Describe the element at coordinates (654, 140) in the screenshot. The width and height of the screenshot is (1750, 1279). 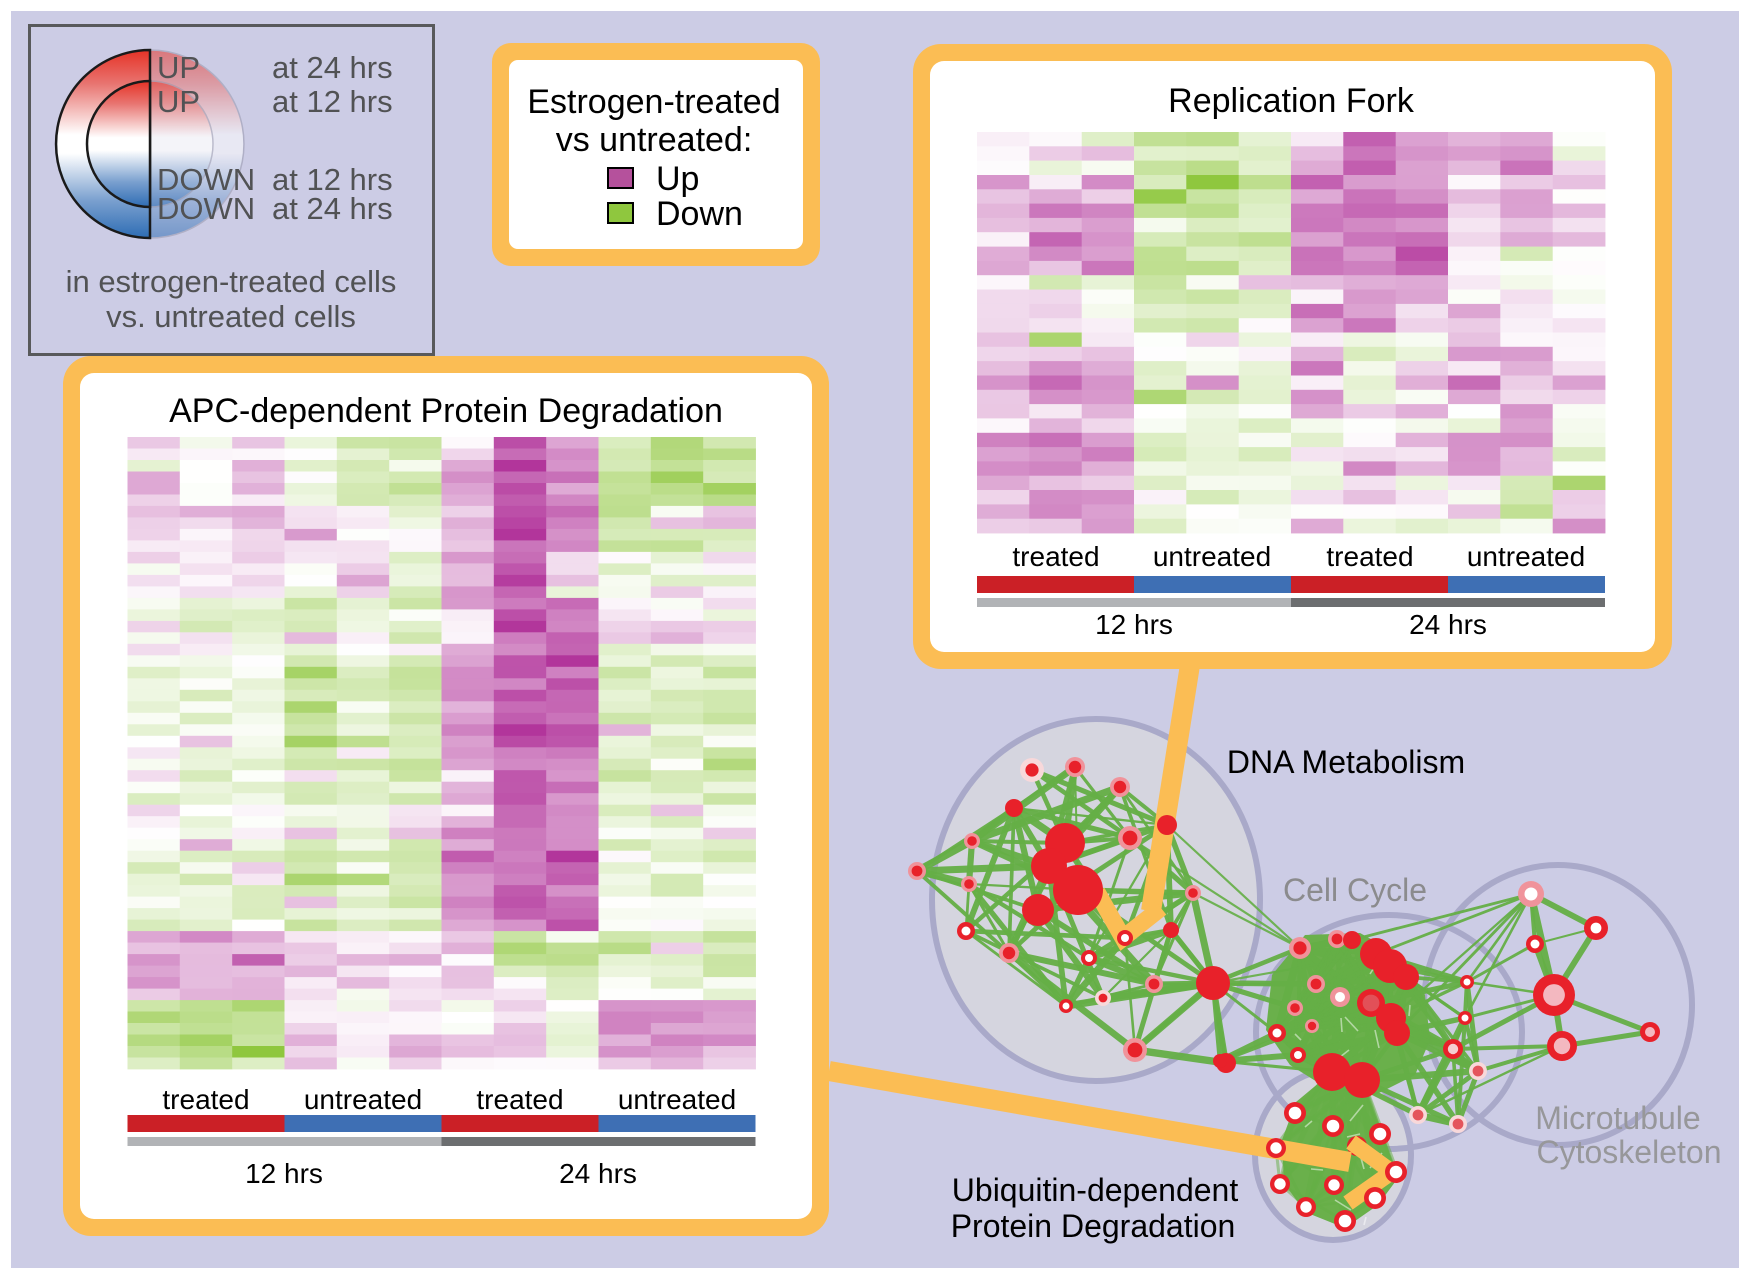
I see `svg-text: vs untreated:` at that location.